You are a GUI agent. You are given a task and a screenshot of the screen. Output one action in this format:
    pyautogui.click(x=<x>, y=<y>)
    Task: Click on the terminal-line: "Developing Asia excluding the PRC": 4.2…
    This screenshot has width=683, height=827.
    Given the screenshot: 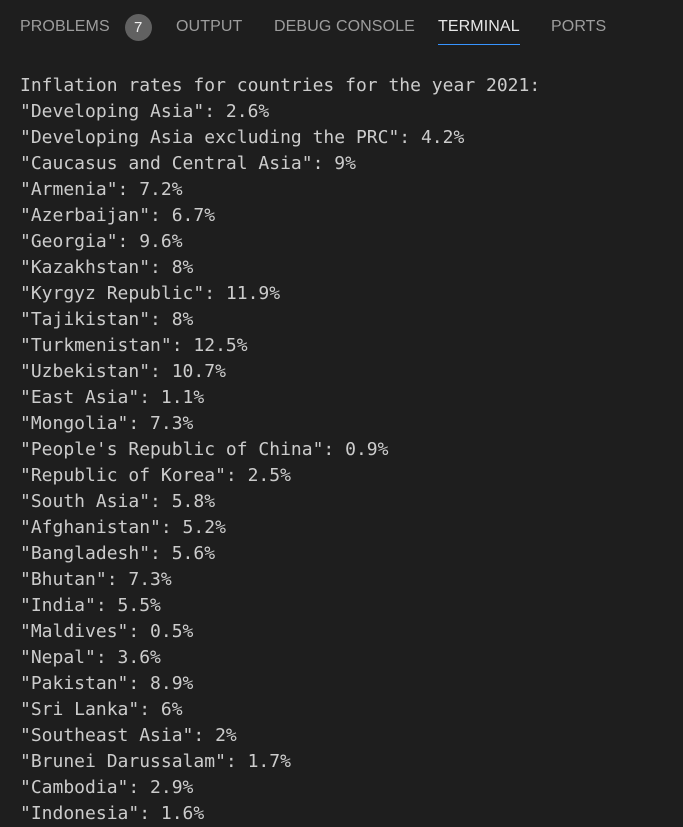 What is the action you would take?
    pyautogui.click(x=242, y=137)
    